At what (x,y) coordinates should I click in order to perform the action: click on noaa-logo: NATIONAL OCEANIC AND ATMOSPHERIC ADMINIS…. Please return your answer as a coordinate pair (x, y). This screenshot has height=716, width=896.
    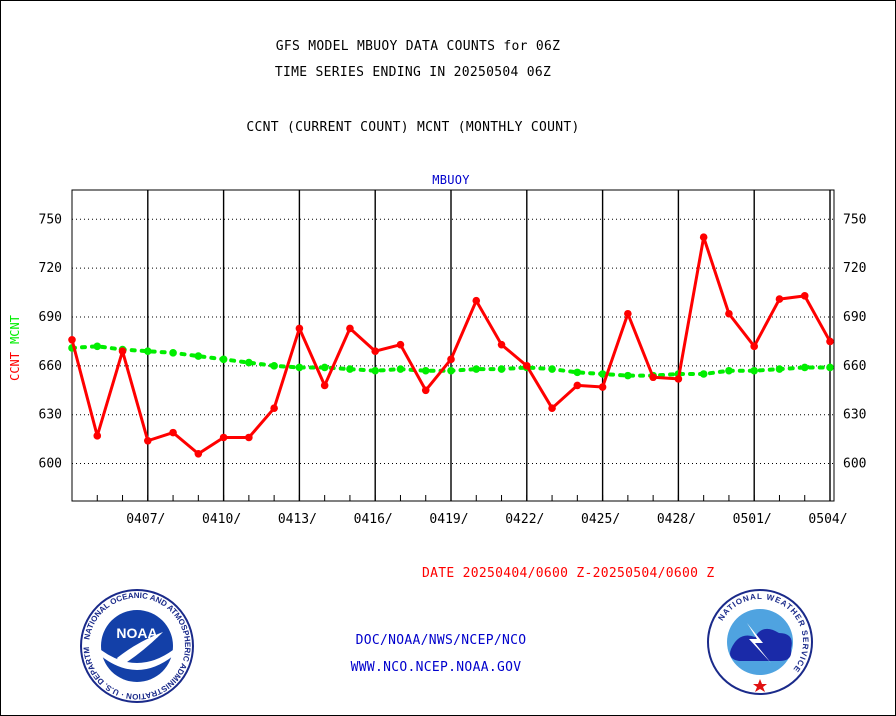
    Looking at the image, I should click on (135, 644).